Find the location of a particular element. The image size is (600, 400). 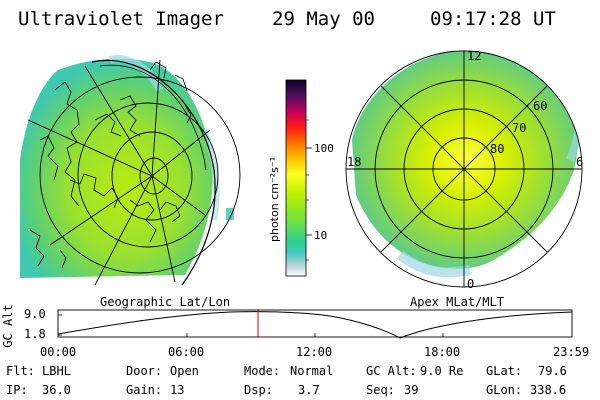

glon-label: GLon: is located at coordinates (504, 390).